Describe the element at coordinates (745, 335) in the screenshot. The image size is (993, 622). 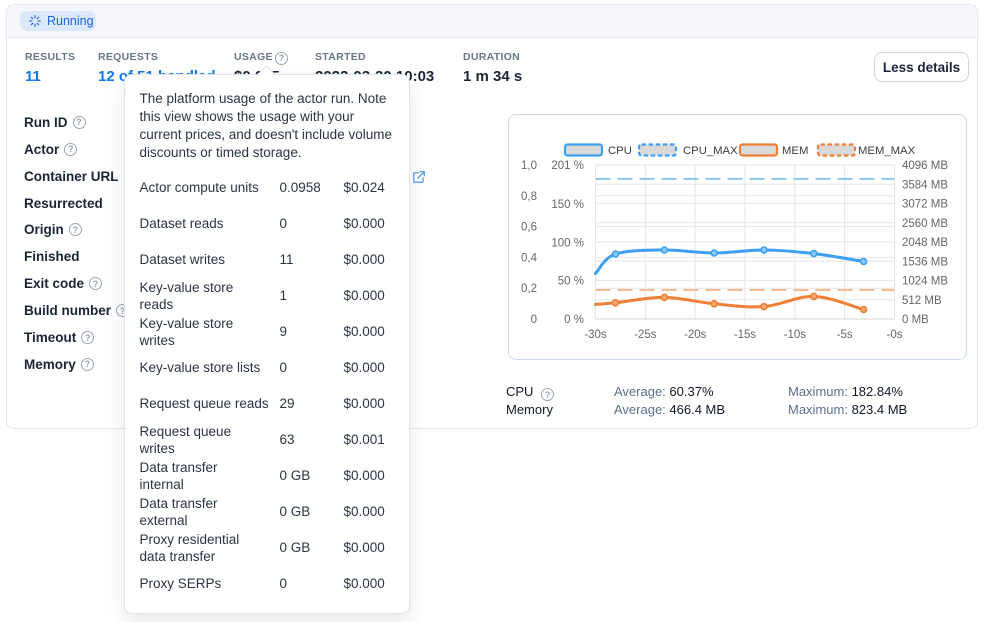
I see `svg-text: -15s` at that location.